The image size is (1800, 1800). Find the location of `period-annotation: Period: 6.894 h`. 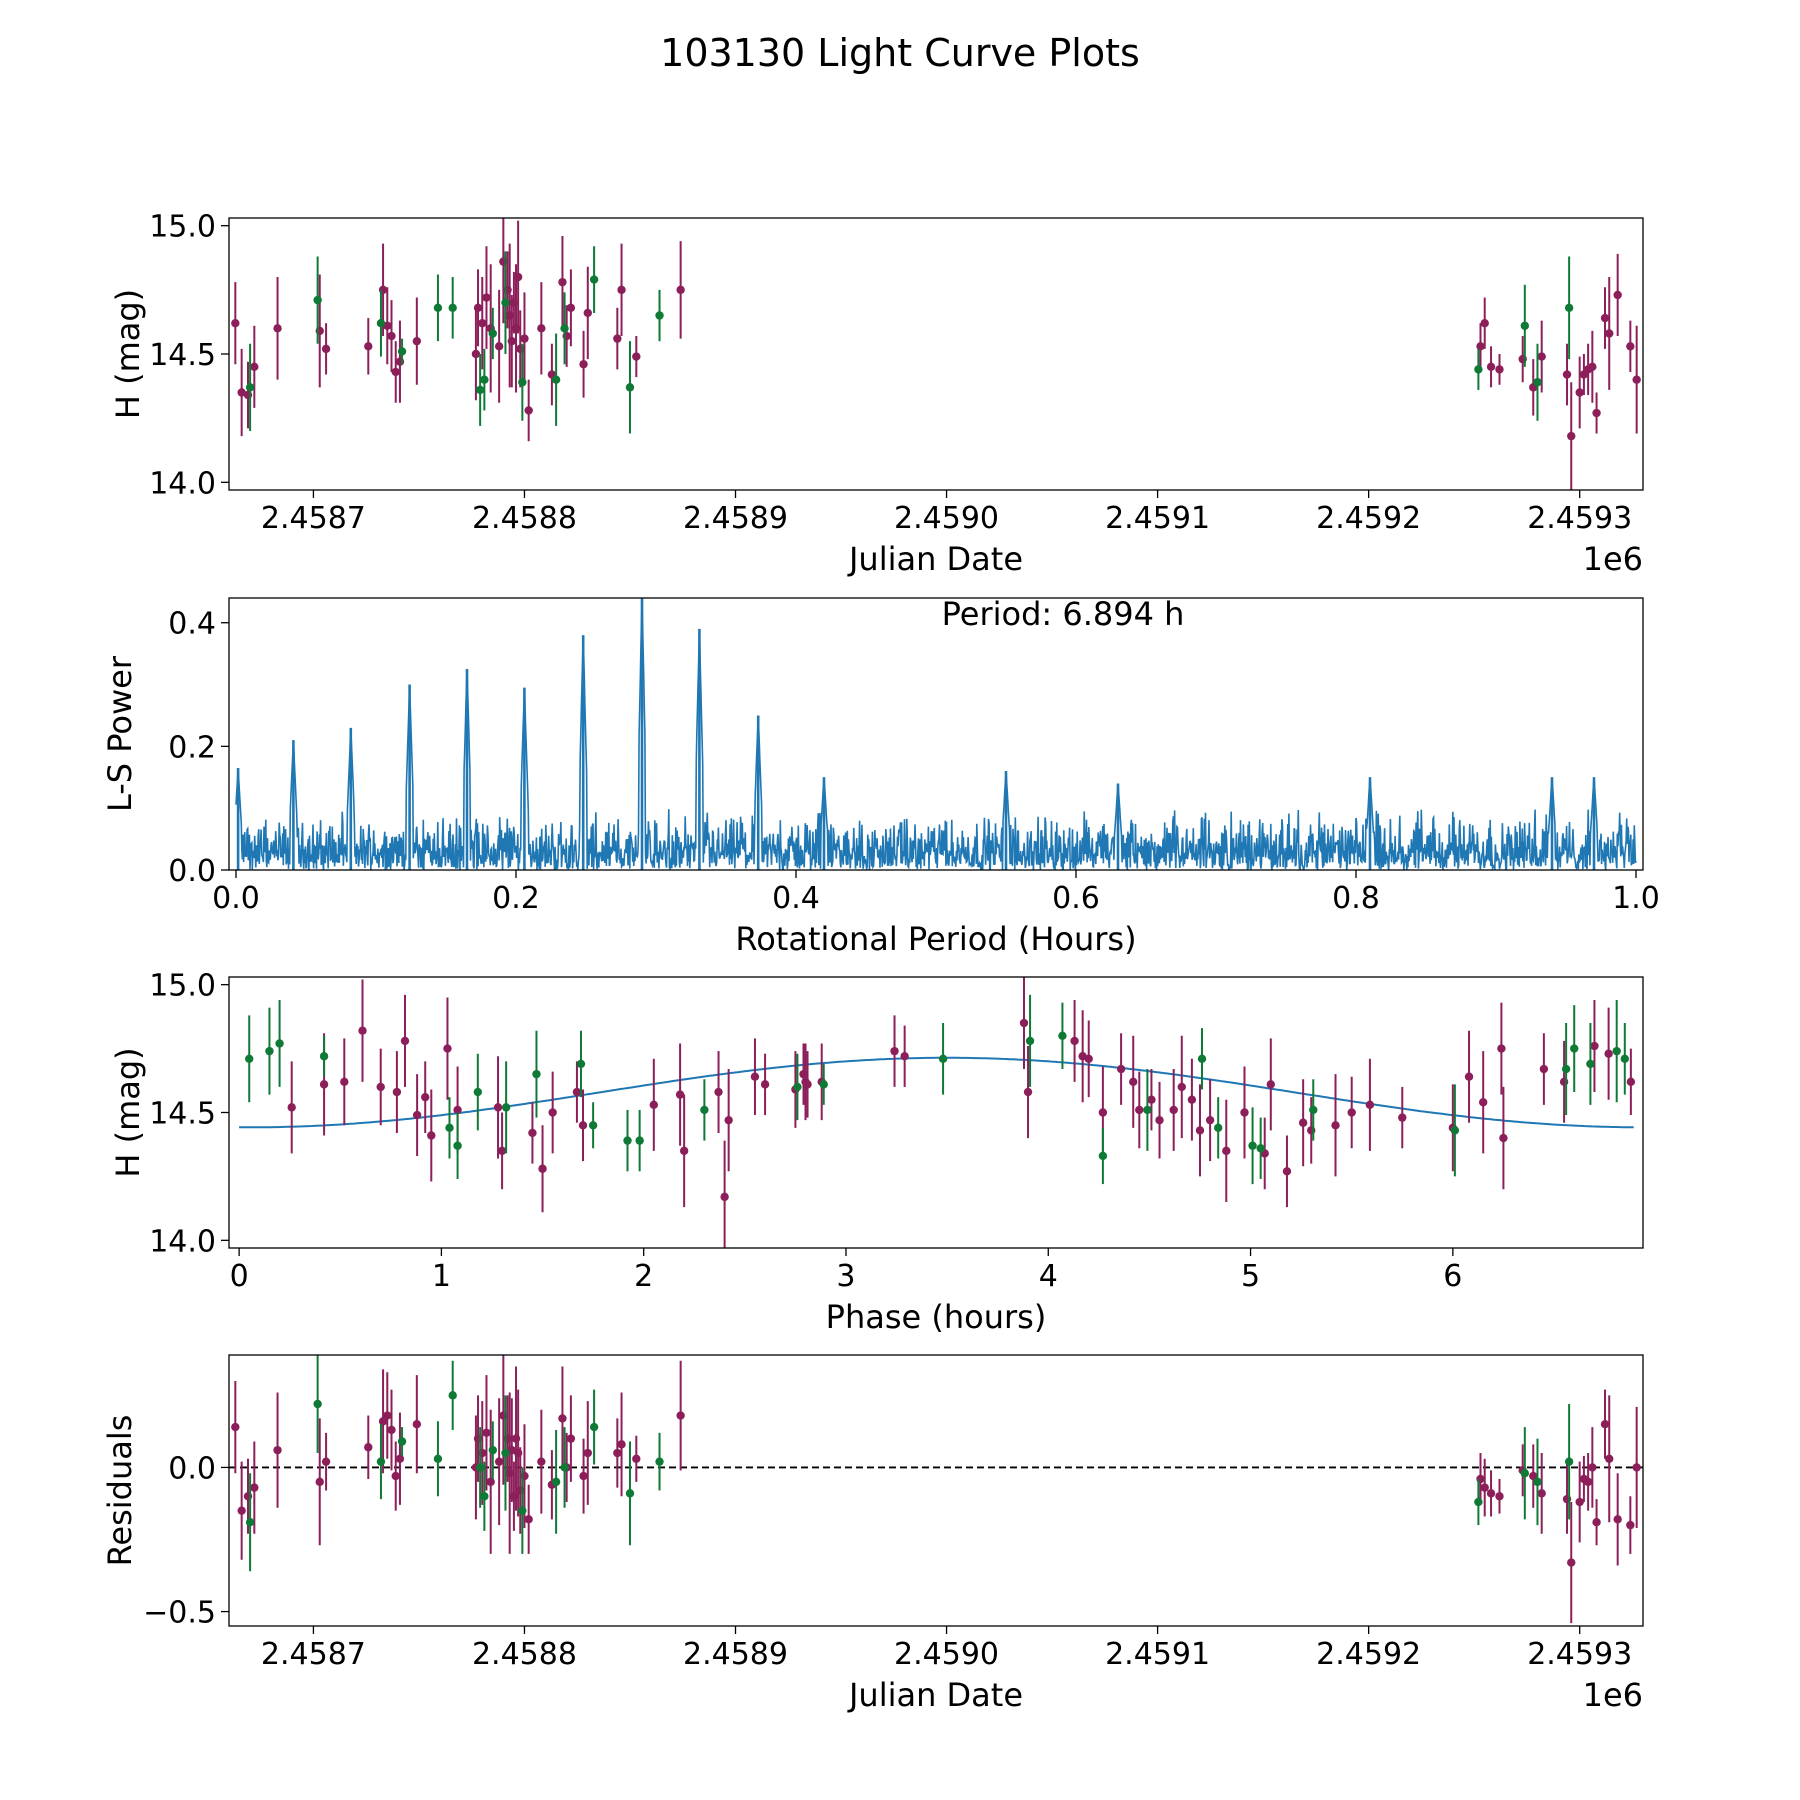

period-annotation: Period: 6.894 h is located at coordinates (1063, 614).